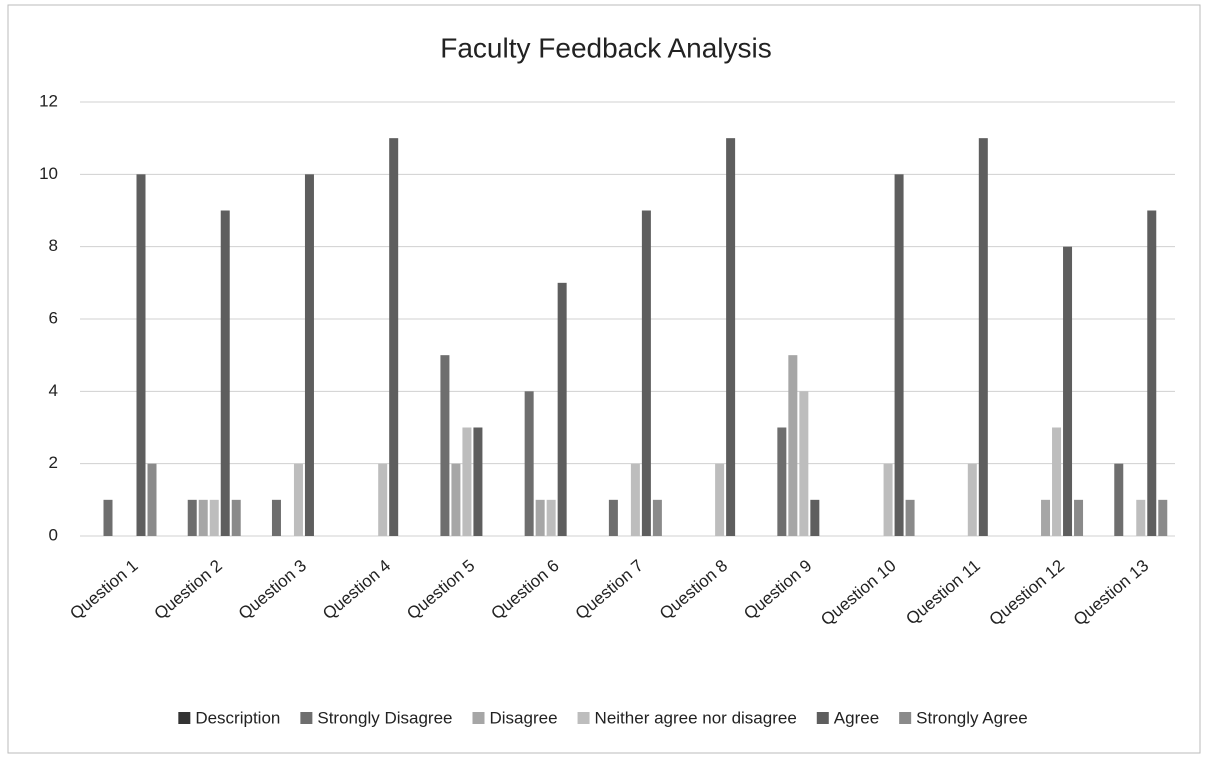 The image size is (1206, 759). I want to click on y-tick-label: 10, so click(48, 173).